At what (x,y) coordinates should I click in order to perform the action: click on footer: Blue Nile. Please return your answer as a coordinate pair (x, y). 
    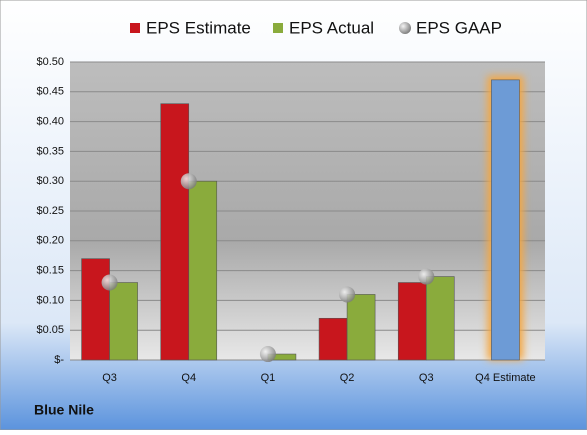
    Looking at the image, I should click on (64, 410).